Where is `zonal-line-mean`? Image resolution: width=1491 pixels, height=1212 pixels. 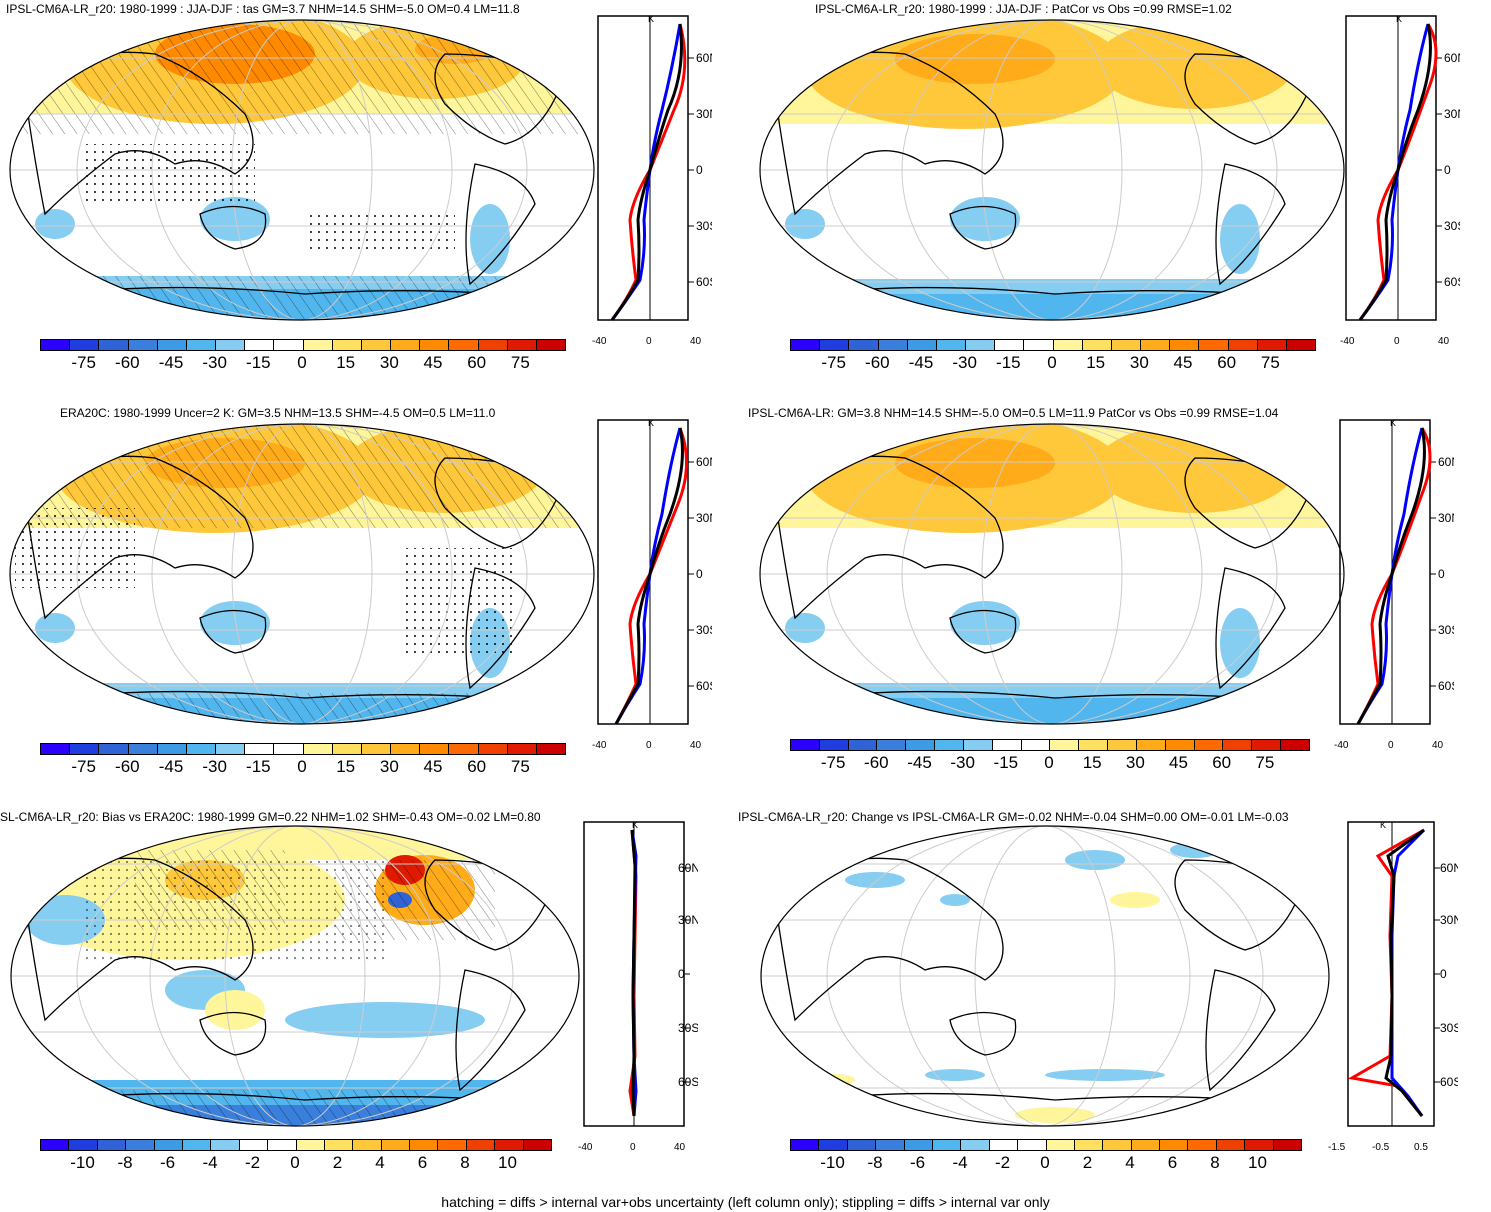 zonal-line-mean is located at coordinates (649, 576).